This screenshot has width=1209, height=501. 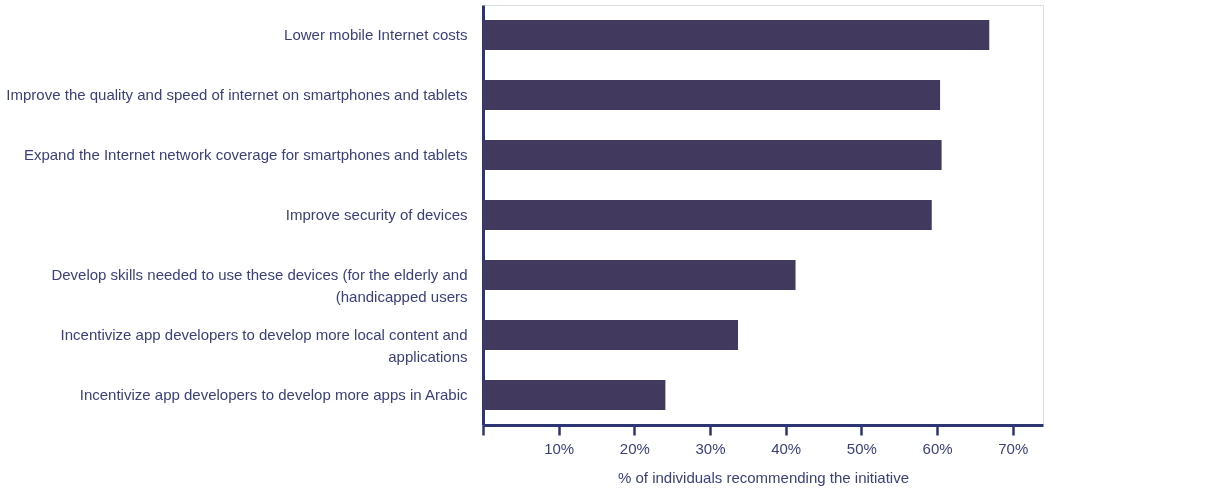 What do you see at coordinates (376, 34) in the screenshot?
I see `y-tick-label: Lower mobile Internet costs` at bounding box center [376, 34].